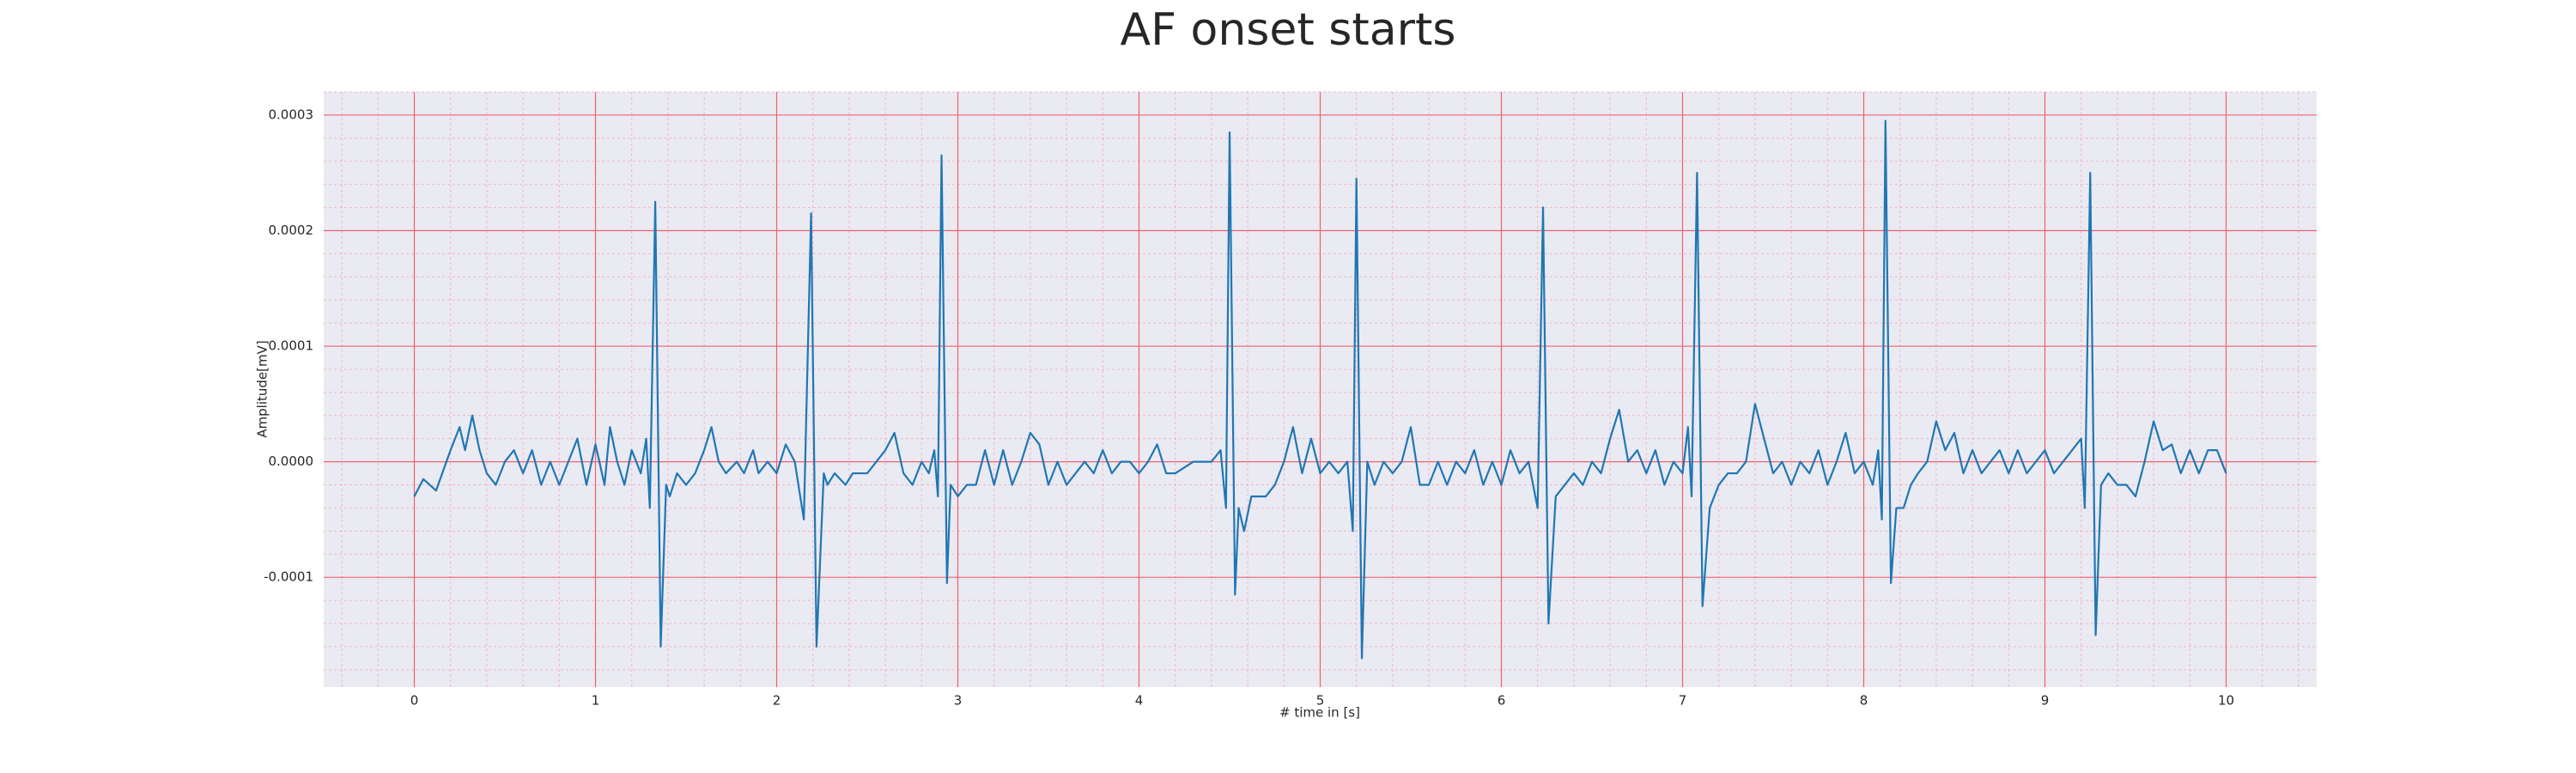 Image resolution: width=2576 pixels, height=773 pixels. I want to click on x-tick-label: 9, so click(2046, 701).